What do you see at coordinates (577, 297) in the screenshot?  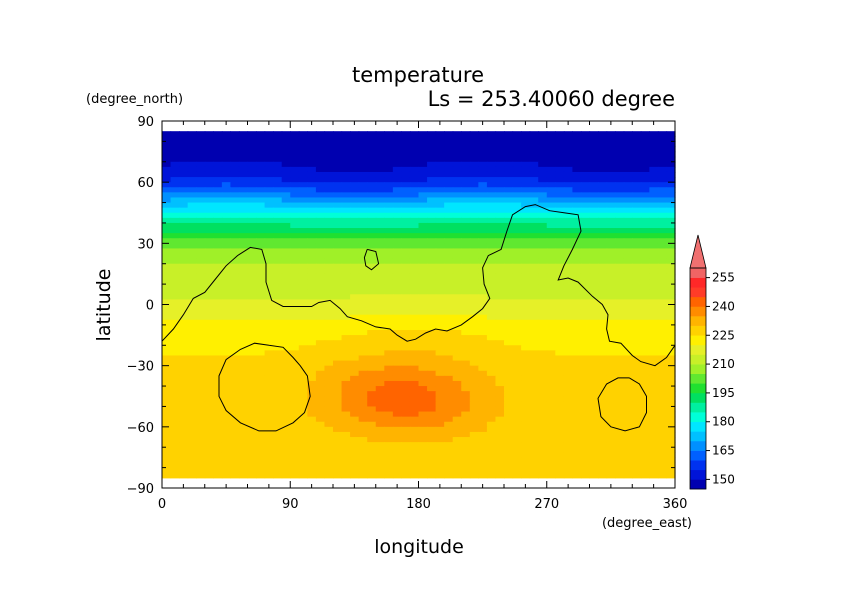 I see `field-cell-1968` at bounding box center [577, 297].